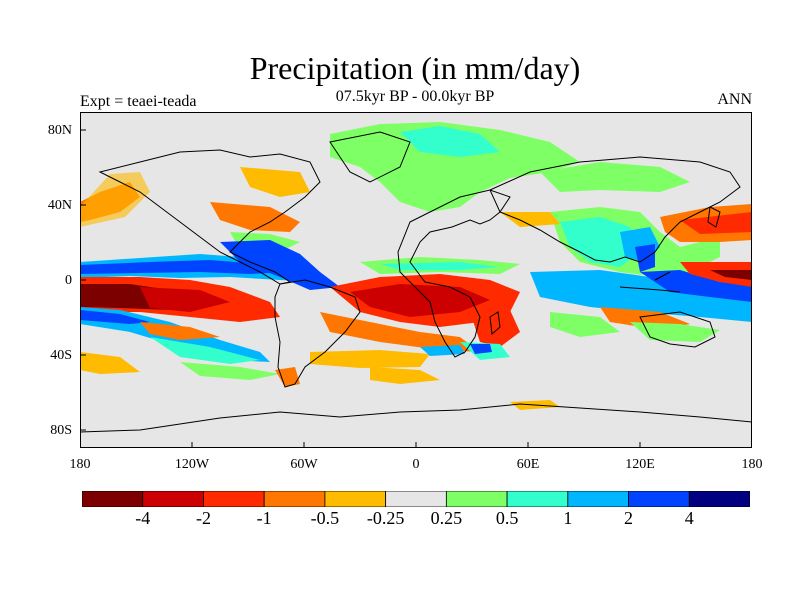 The width and height of the screenshot is (800, 600). I want to click on anomaly-region-maritime, so click(696, 286).